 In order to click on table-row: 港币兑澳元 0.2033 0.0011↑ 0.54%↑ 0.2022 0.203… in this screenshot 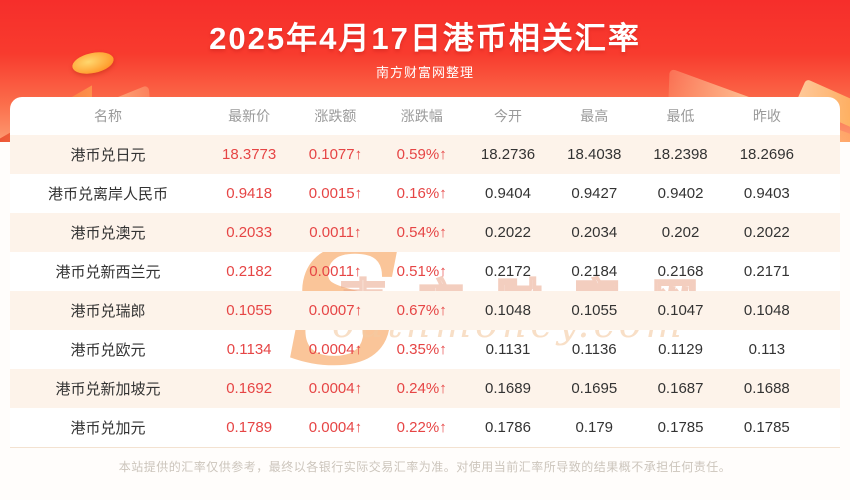, I will do `click(425, 232)`.